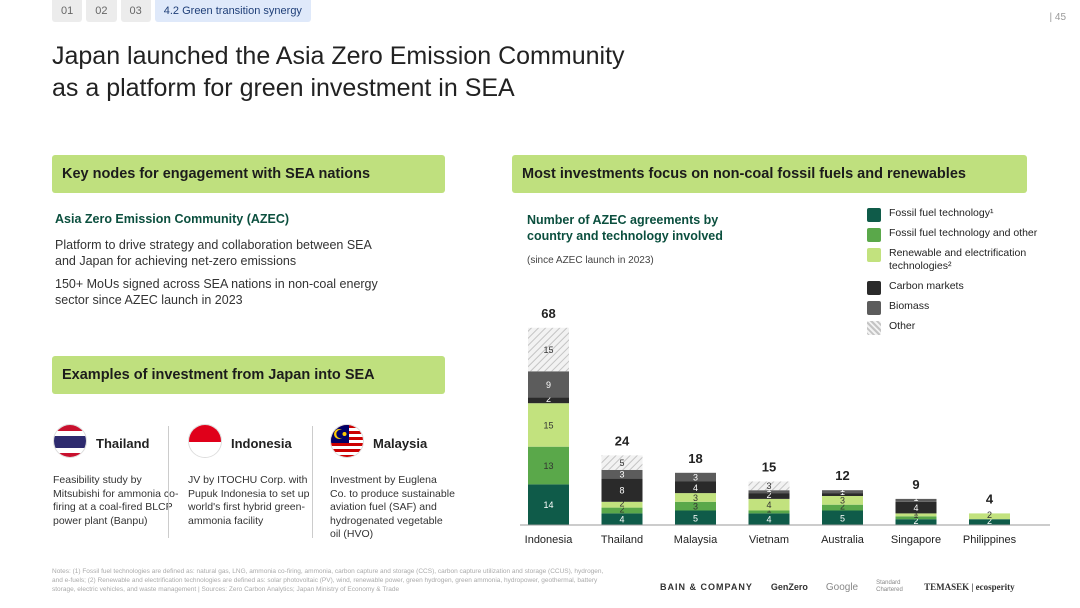  Describe the element at coordinates (769, 467) in the screenshot. I see `bar-total-label: 15` at that location.